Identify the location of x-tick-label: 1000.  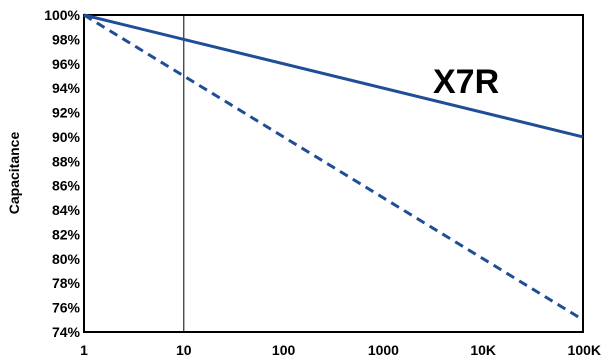
(383, 350).